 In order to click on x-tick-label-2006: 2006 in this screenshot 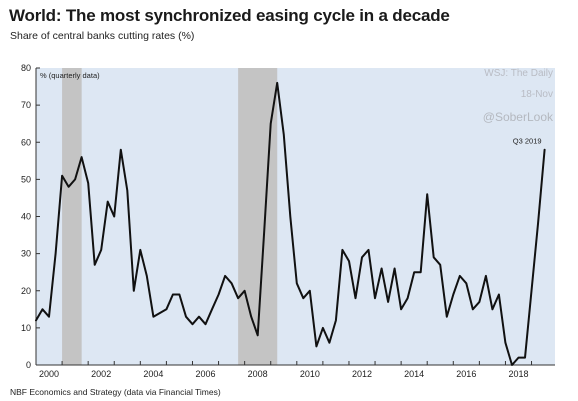, I will do `click(206, 374)`.